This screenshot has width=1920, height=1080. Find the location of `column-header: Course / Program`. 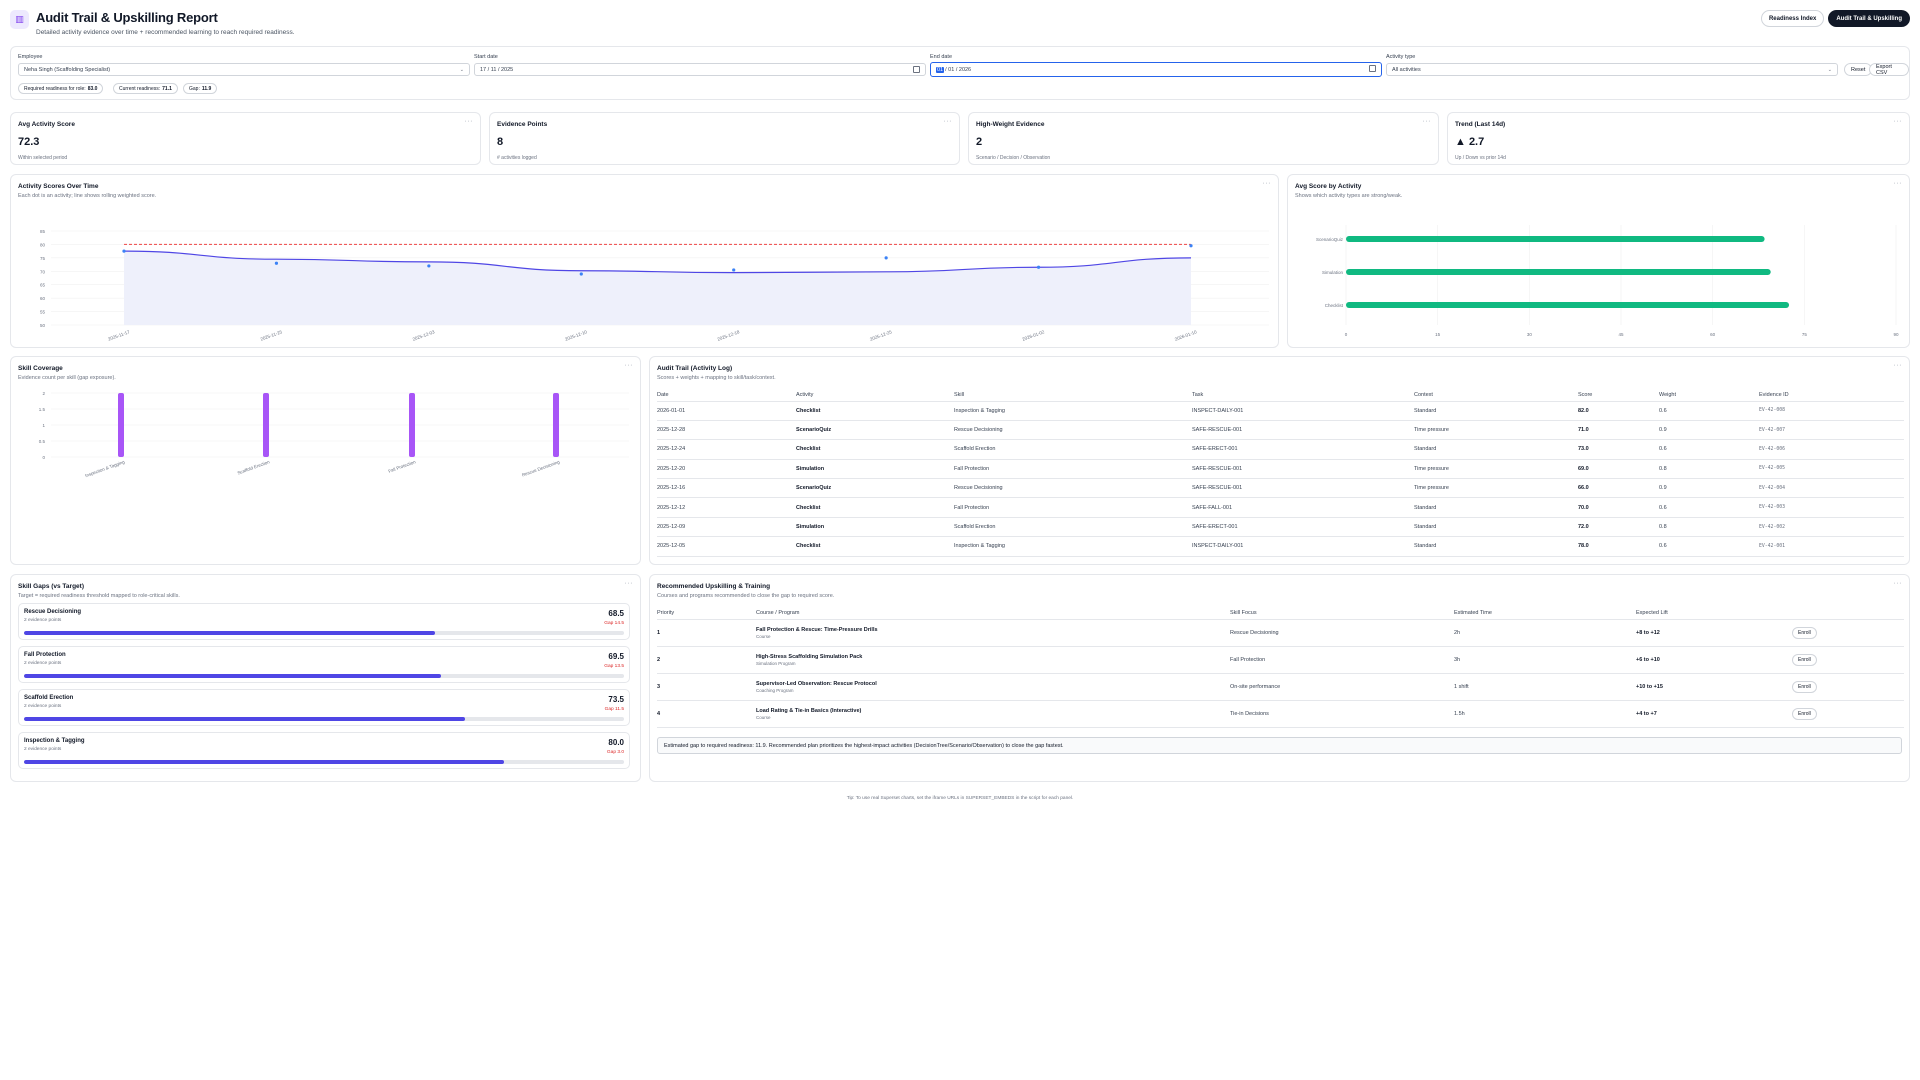

column-header: Course / Program is located at coordinates (993, 614).